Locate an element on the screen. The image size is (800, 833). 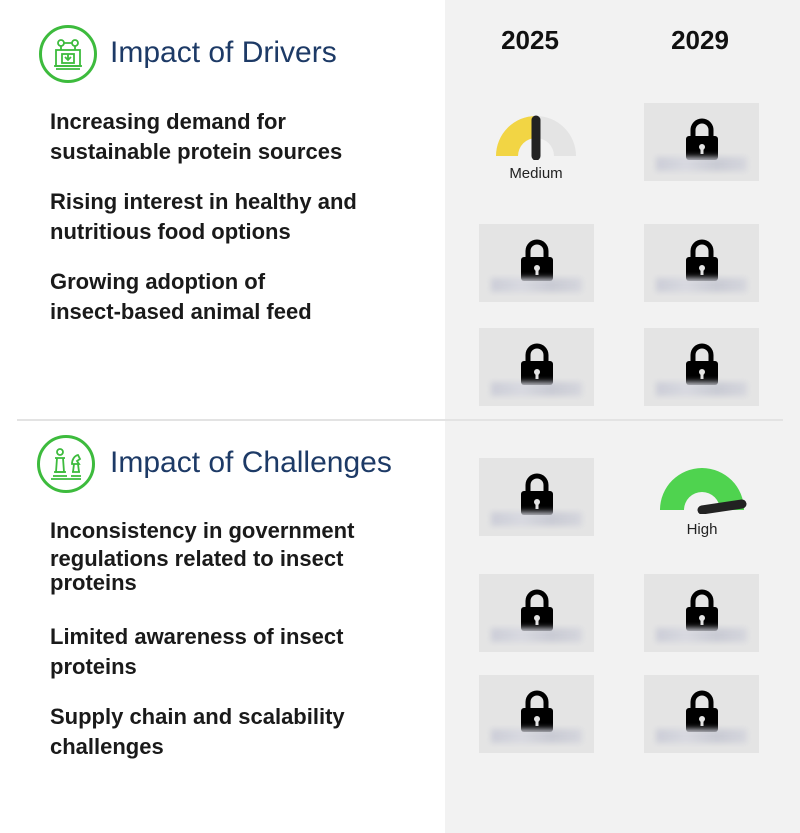
driver-item-1-line2: sustainable protein sources is located at coordinates (196, 151).